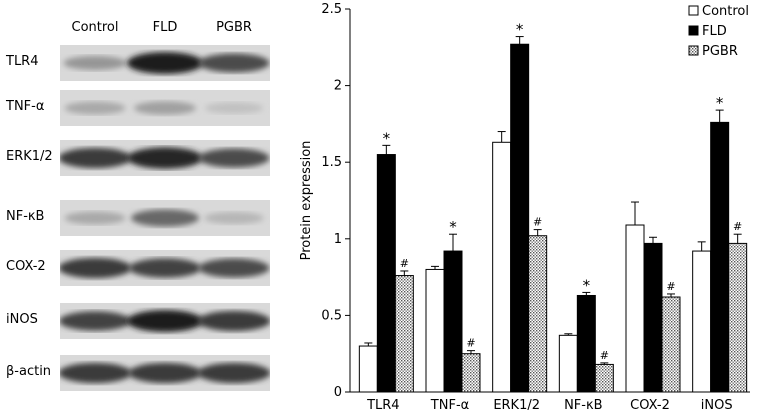 This screenshot has height=413, width=764. I want to click on blot-label: ERK1/2, so click(29, 156).